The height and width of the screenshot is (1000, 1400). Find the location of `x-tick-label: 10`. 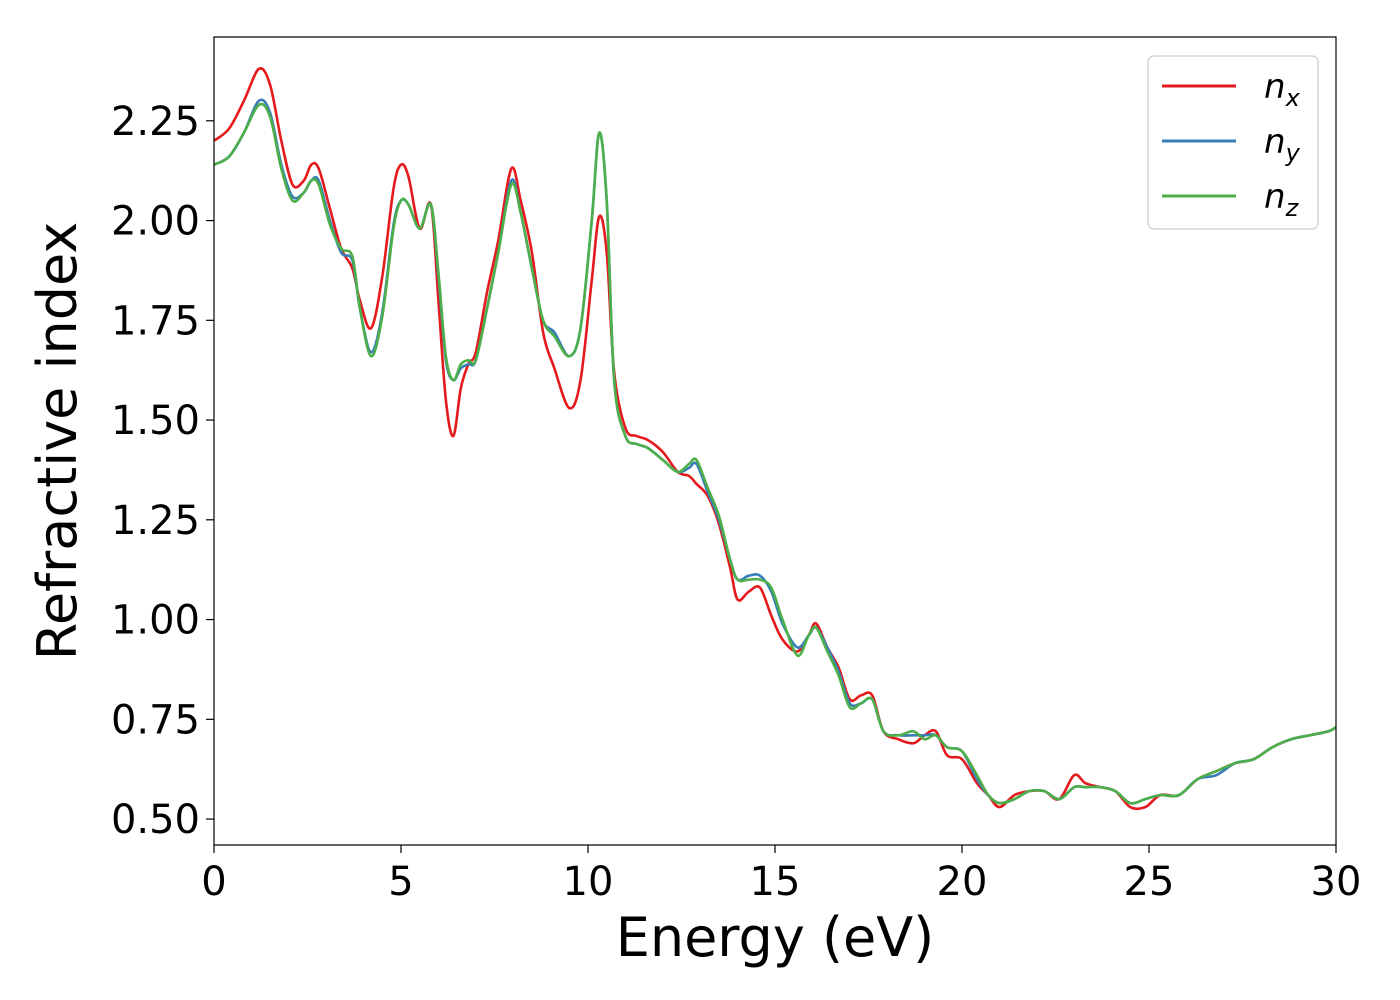

x-tick-label: 10 is located at coordinates (588, 882).